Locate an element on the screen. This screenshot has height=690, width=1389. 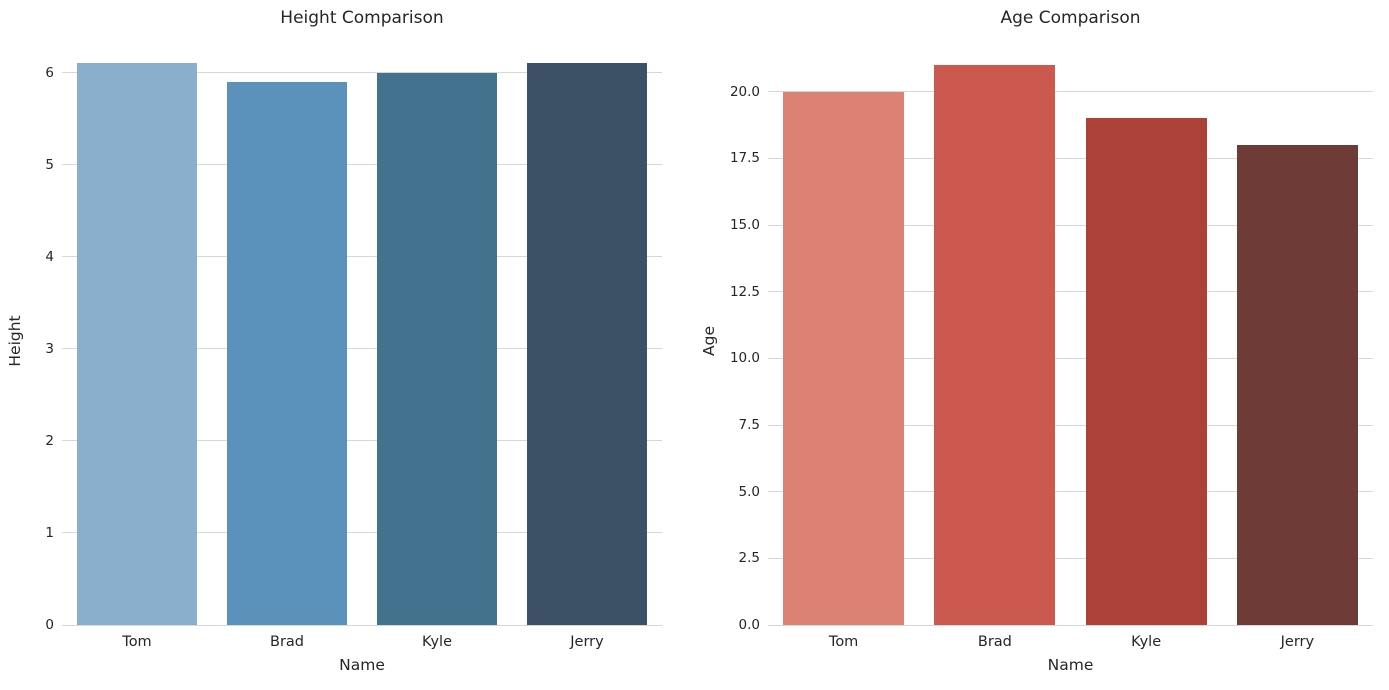
y-tick-label: 2 is located at coordinates (49, 440).